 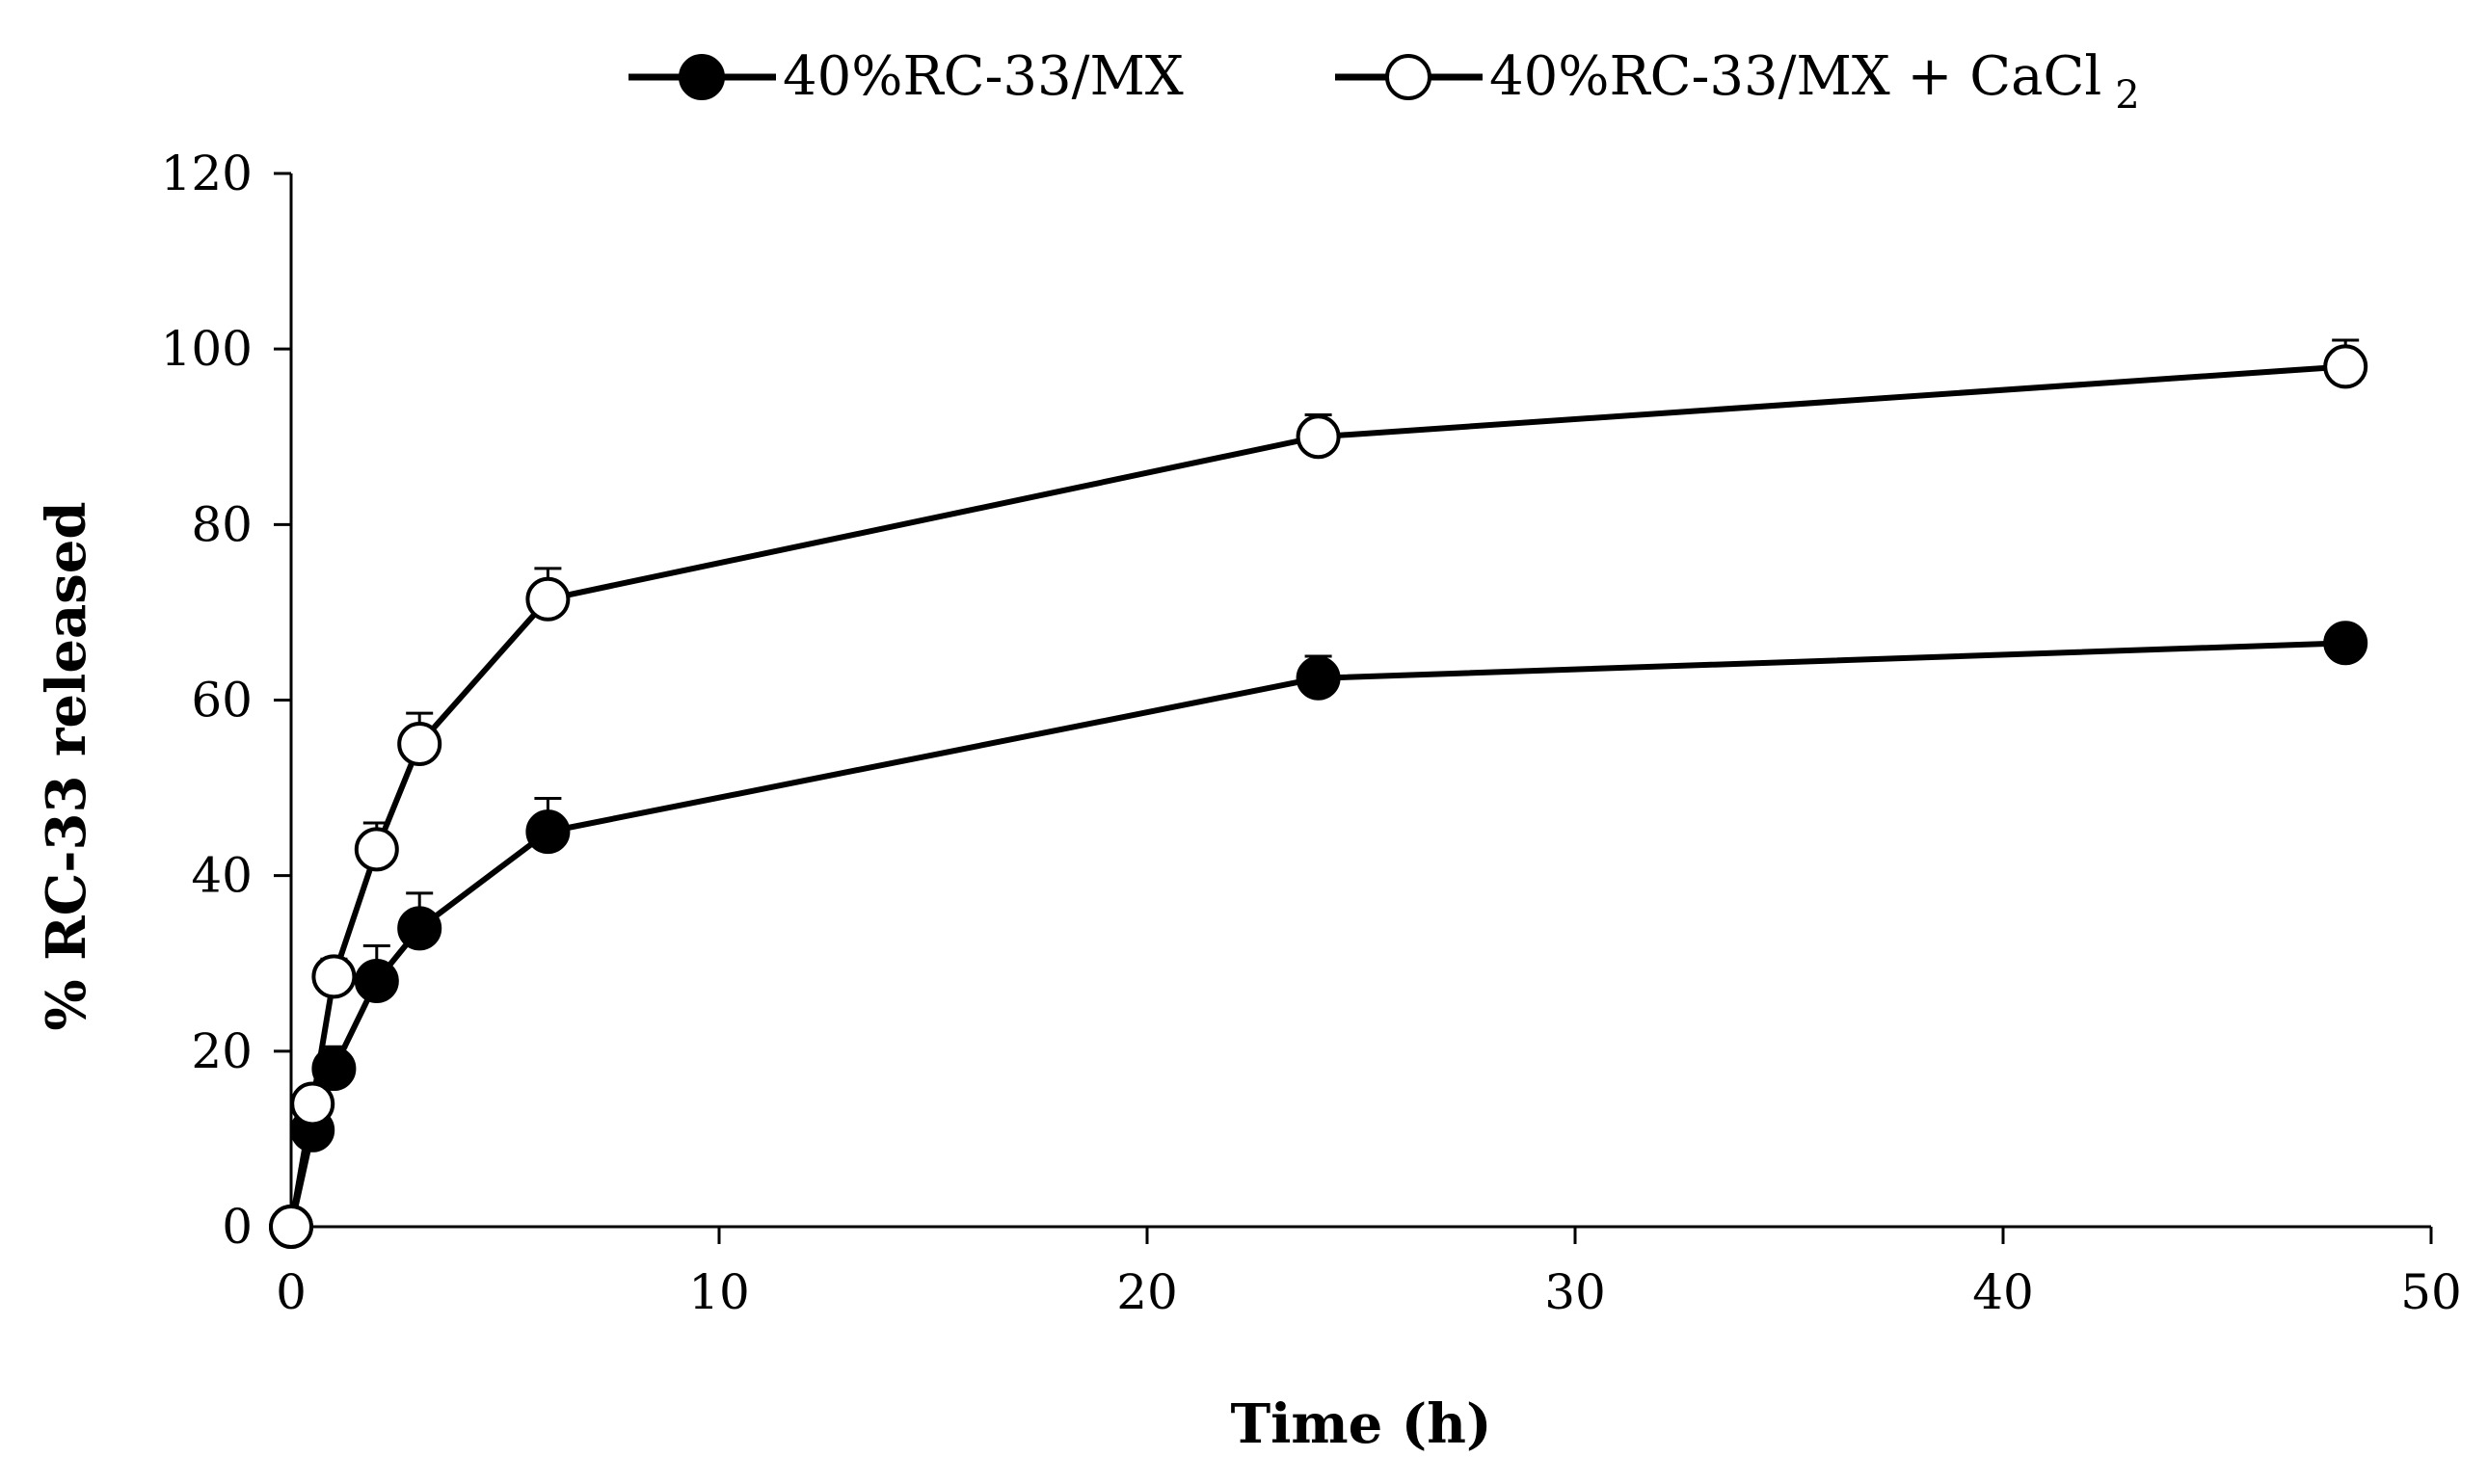 What do you see at coordinates (1147, 1292) in the screenshot?
I see `x-tick-label: 20` at bounding box center [1147, 1292].